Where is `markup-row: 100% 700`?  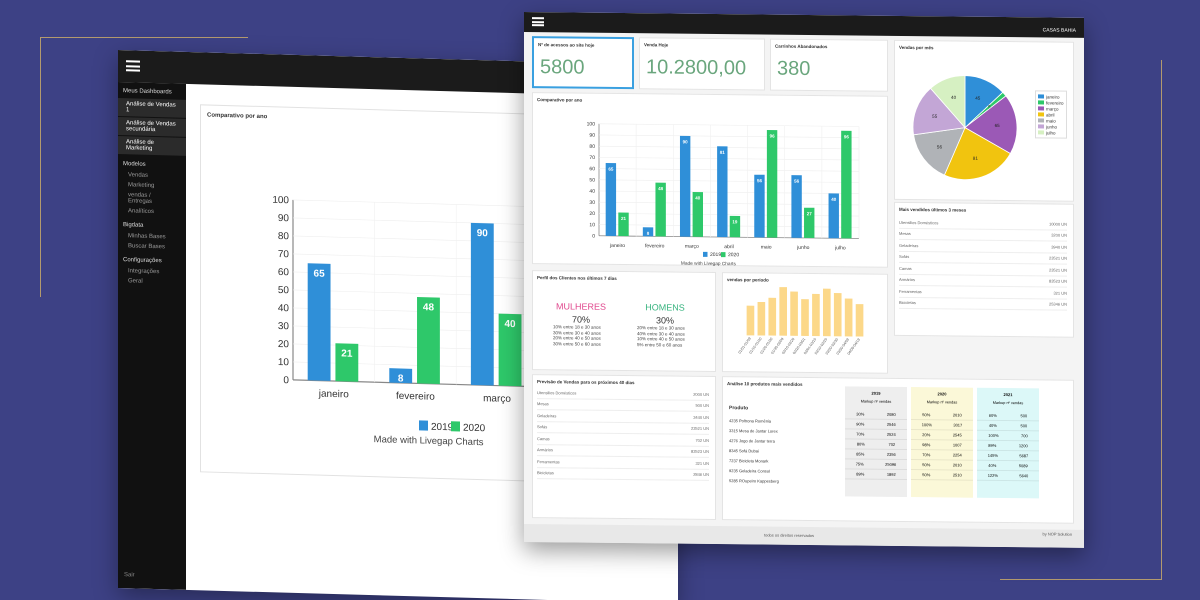 markup-row: 100% 700 is located at coordinates (1008, 436).